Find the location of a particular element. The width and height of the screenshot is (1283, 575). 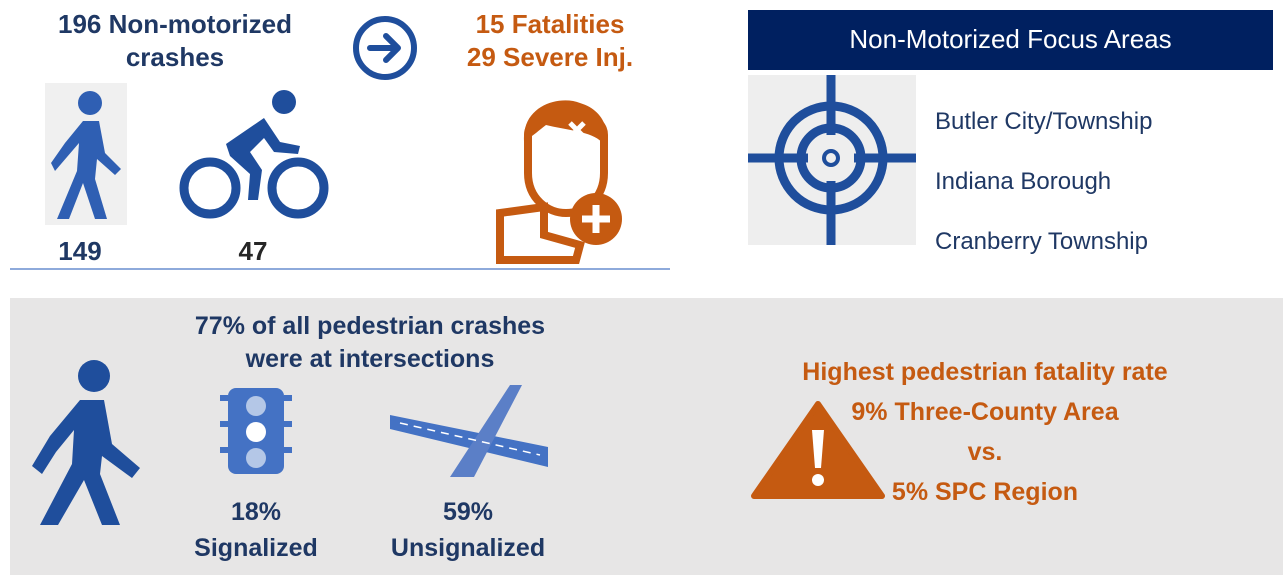

target-icon is located at coordinates (832, 160).